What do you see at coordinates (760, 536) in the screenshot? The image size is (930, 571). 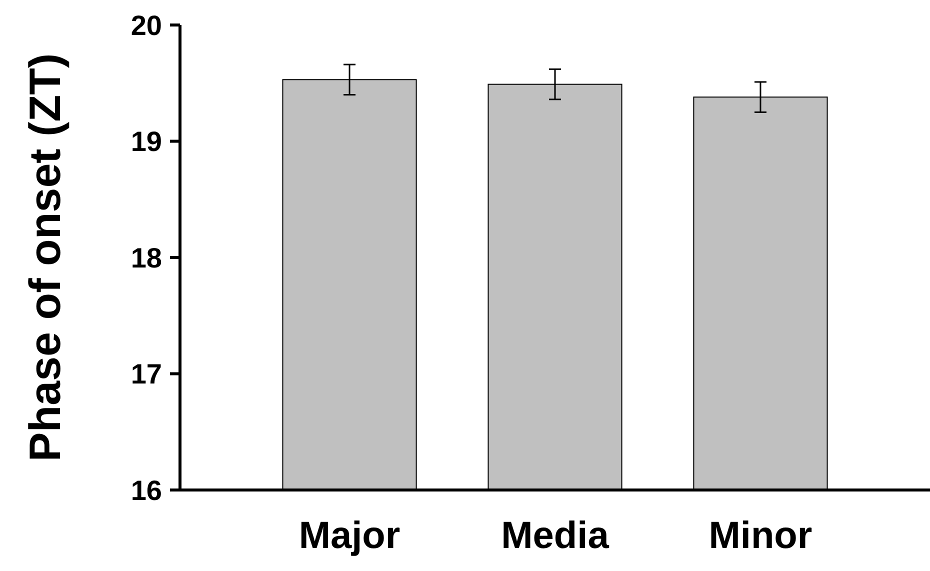 I see `x-tick-label: Minor` at bounding box center [760, 536].